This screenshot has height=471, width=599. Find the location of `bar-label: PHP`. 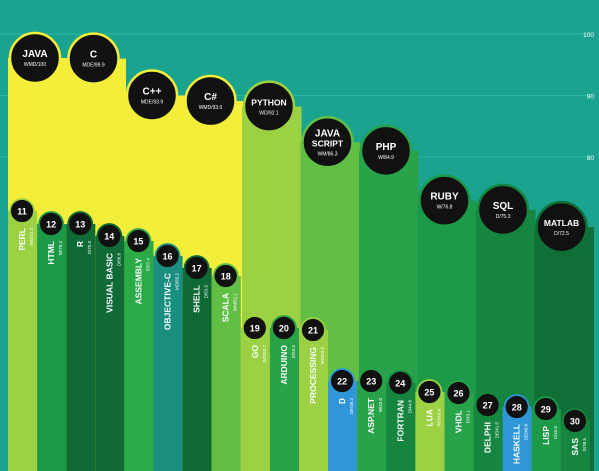

bar-label: PHP is located at coordinates (386, 147).